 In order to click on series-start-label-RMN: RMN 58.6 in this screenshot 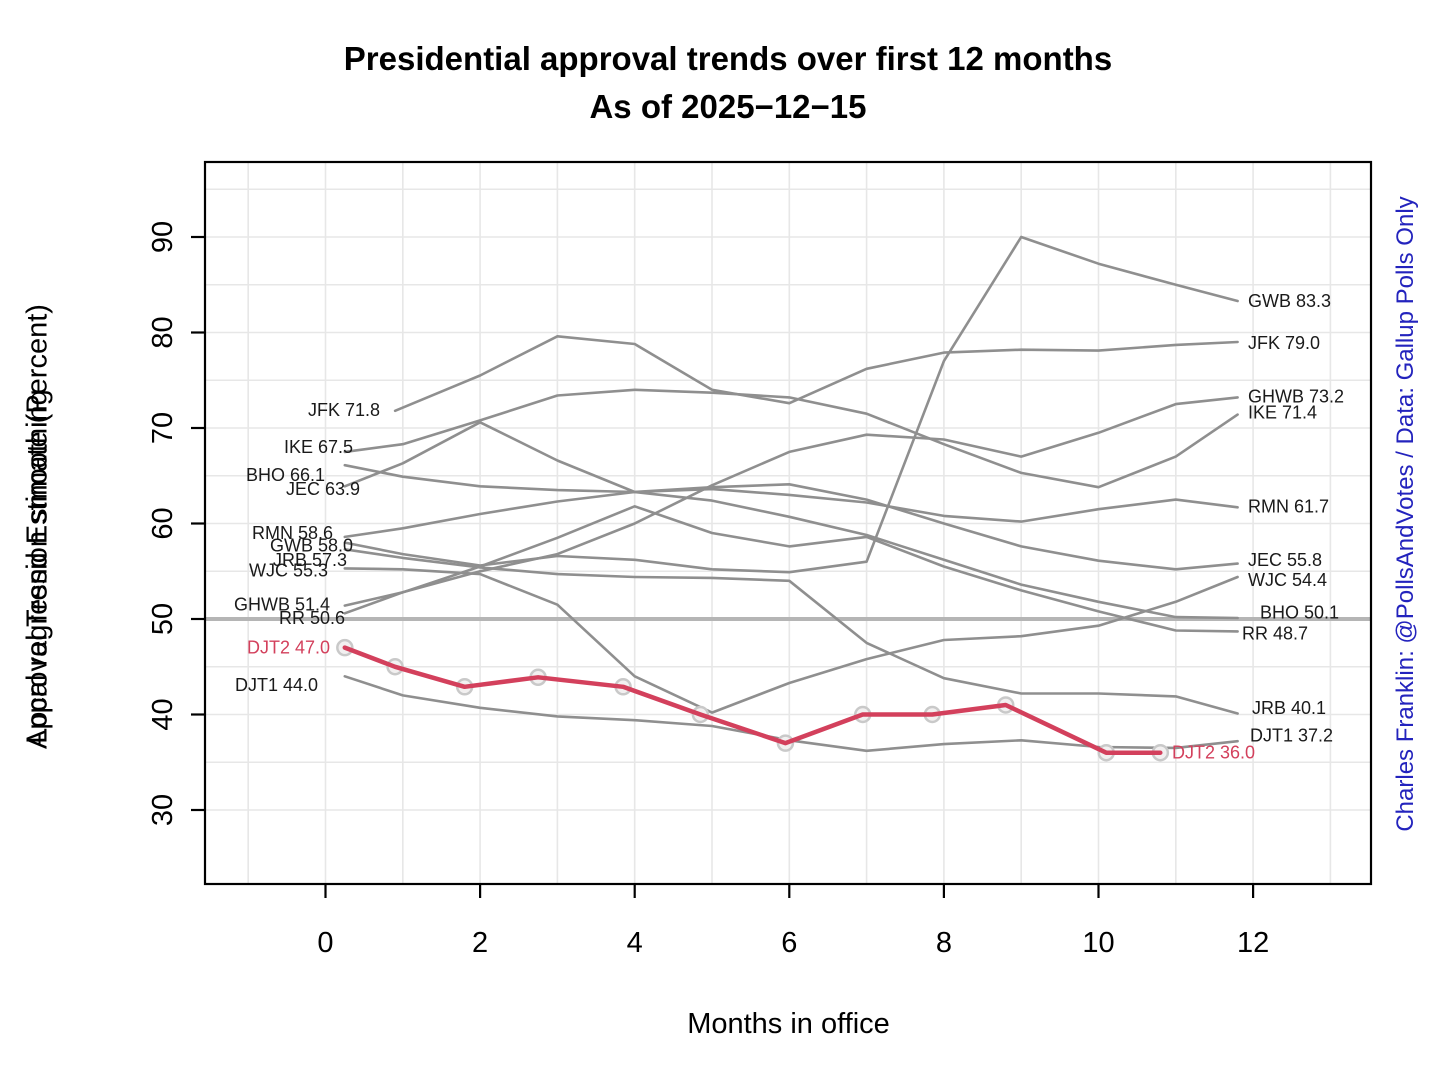, I will do `click(292, 533)`.